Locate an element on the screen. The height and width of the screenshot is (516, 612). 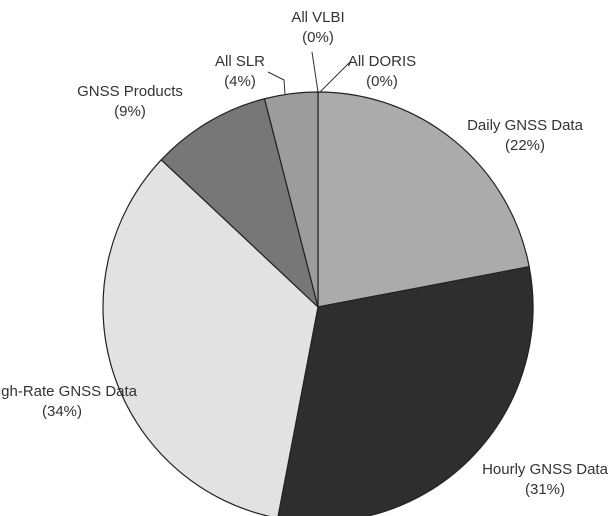
slice-label: GNSS Products is located at coordinates (130, 91).